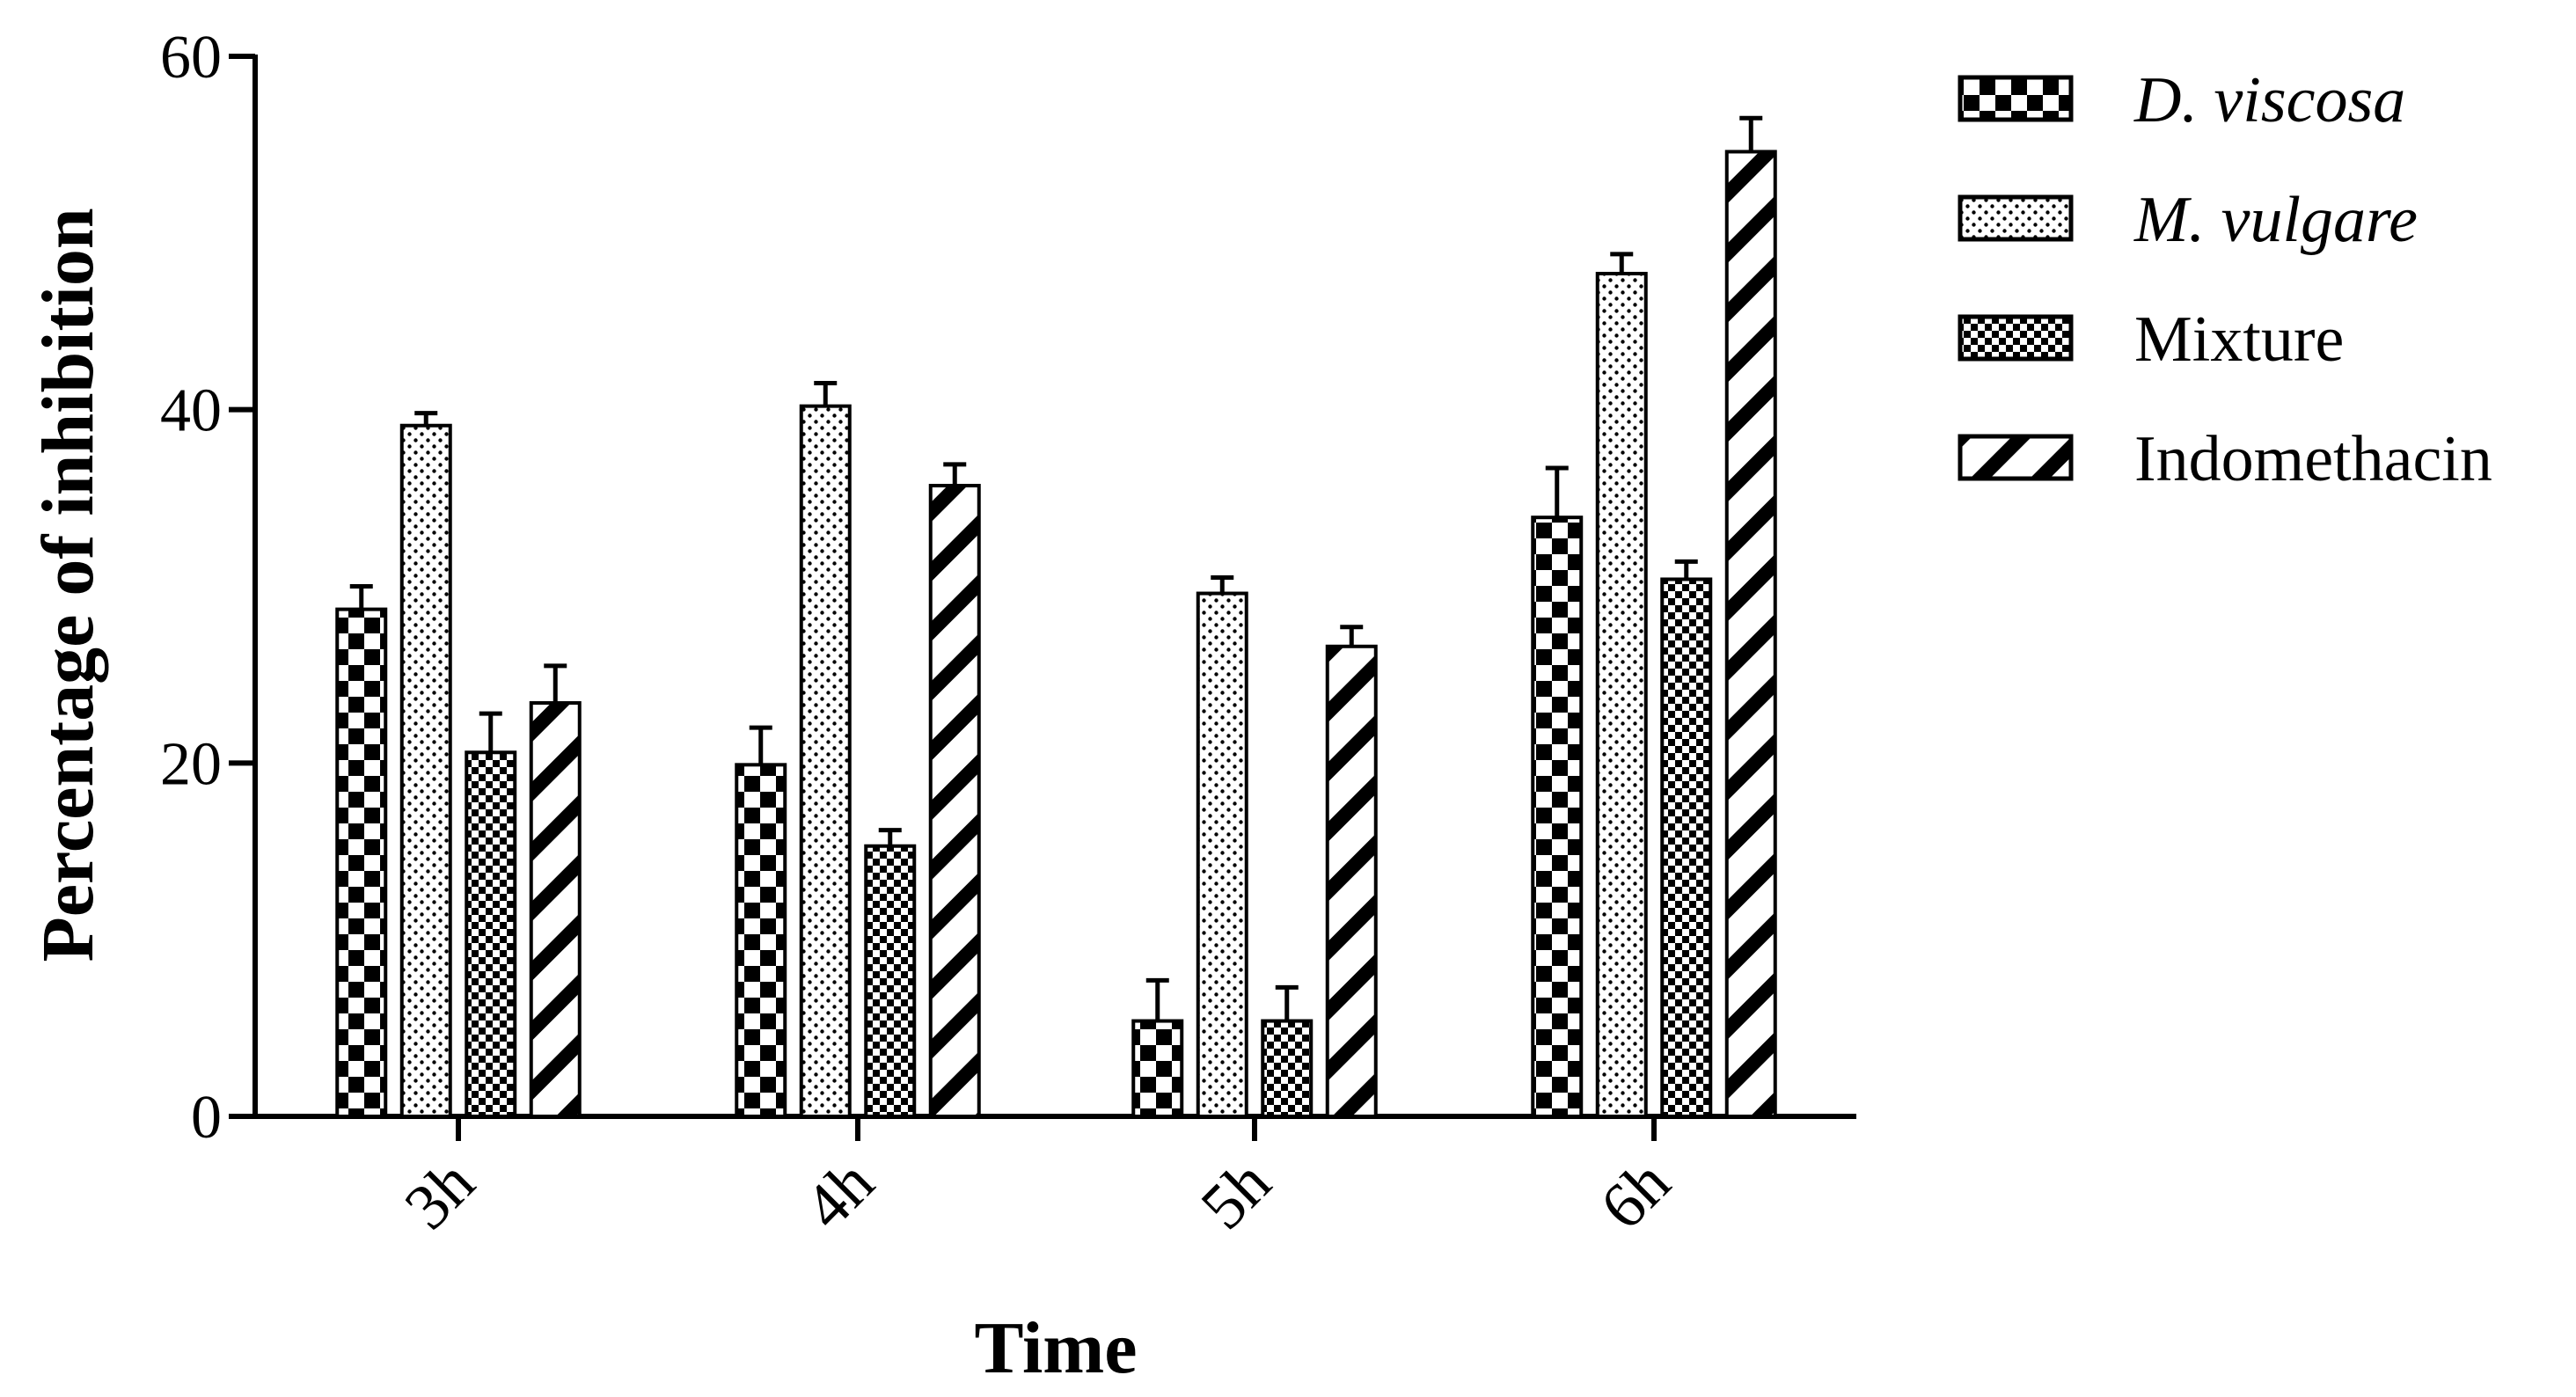  What do you see at coordinates (1038, 1179) in the screenshot?
I see `x-axis-ticks: 3h 4h 5h 6h` at bounding box center [1038, 1179].